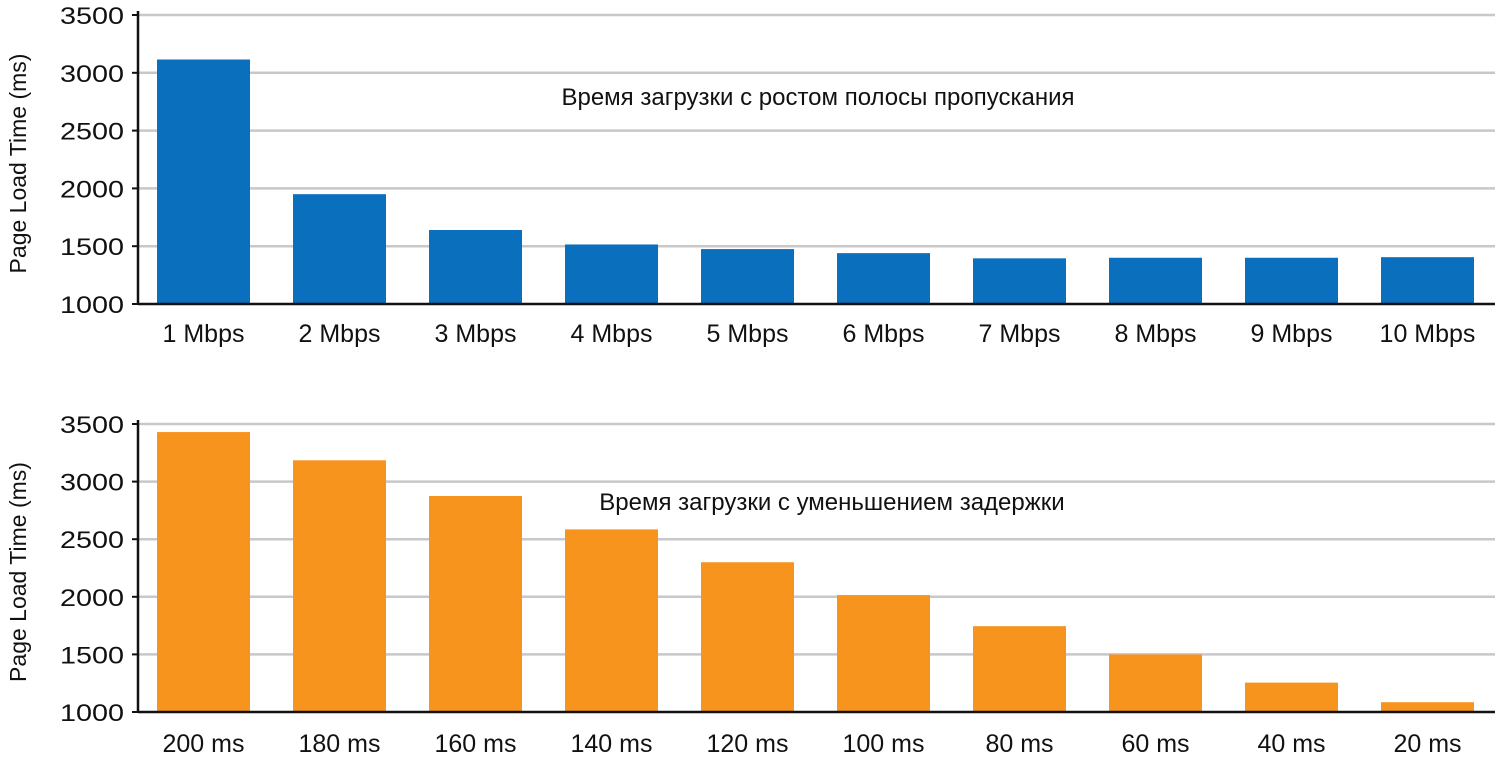 This screenshot has height=767, width=1503. I want to click on x-tick-label: 40 ms, so click(1291, 744).